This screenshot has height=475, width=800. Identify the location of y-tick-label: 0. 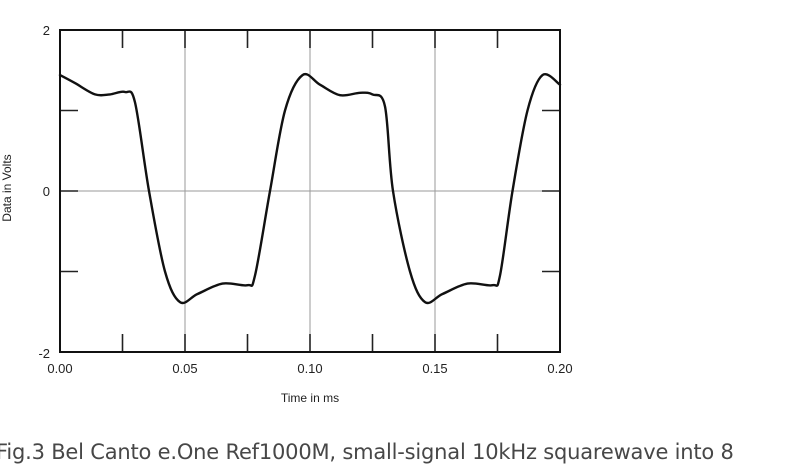
(46, 191).